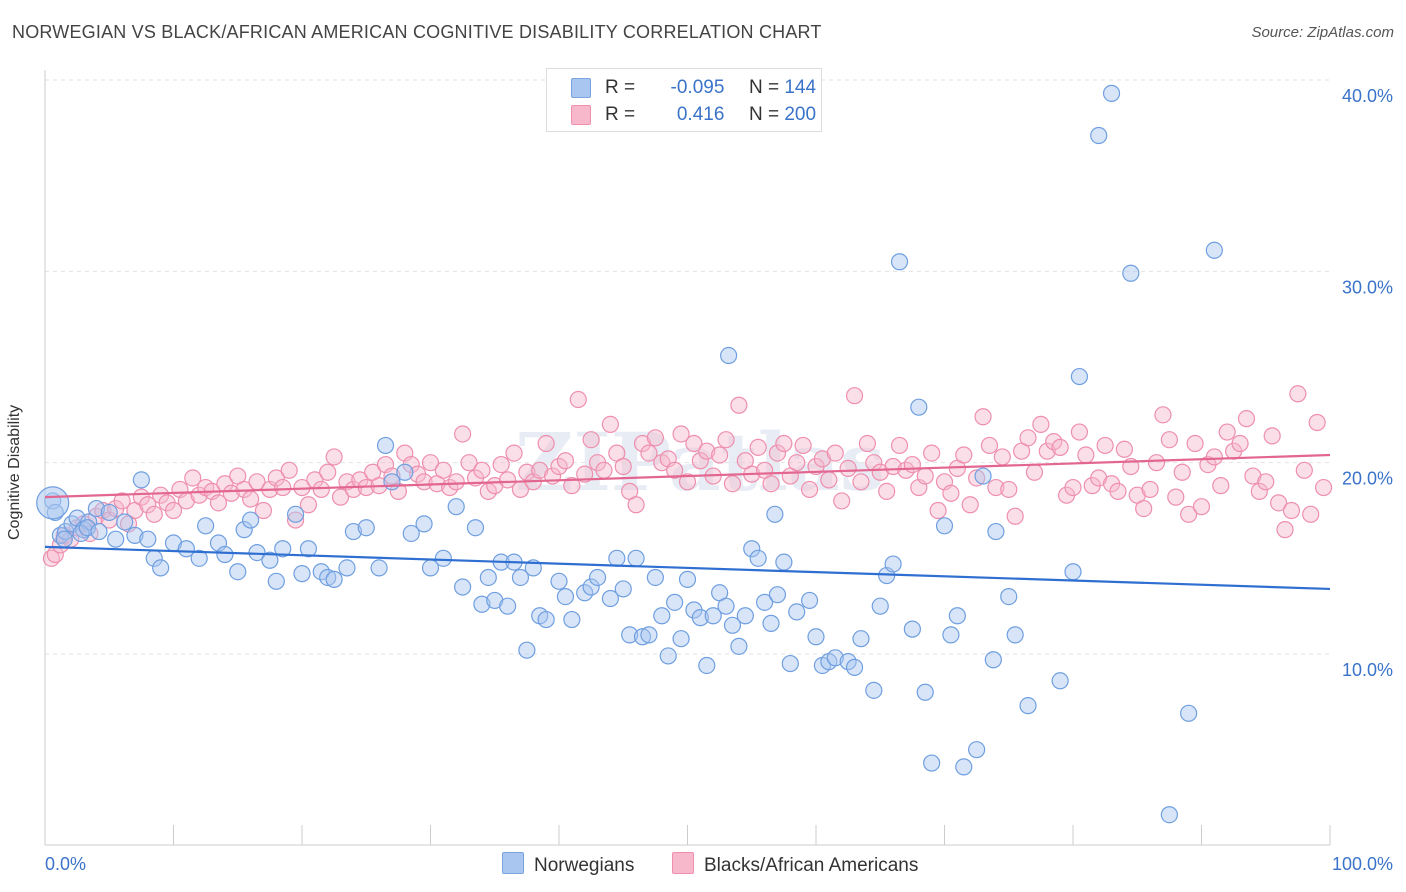 The height and width of the screenshot is (892, 1406). Describe the element at coordinates (1367, 96) in the screenshot. I see `y-tick-label: 40.0%` at that location.